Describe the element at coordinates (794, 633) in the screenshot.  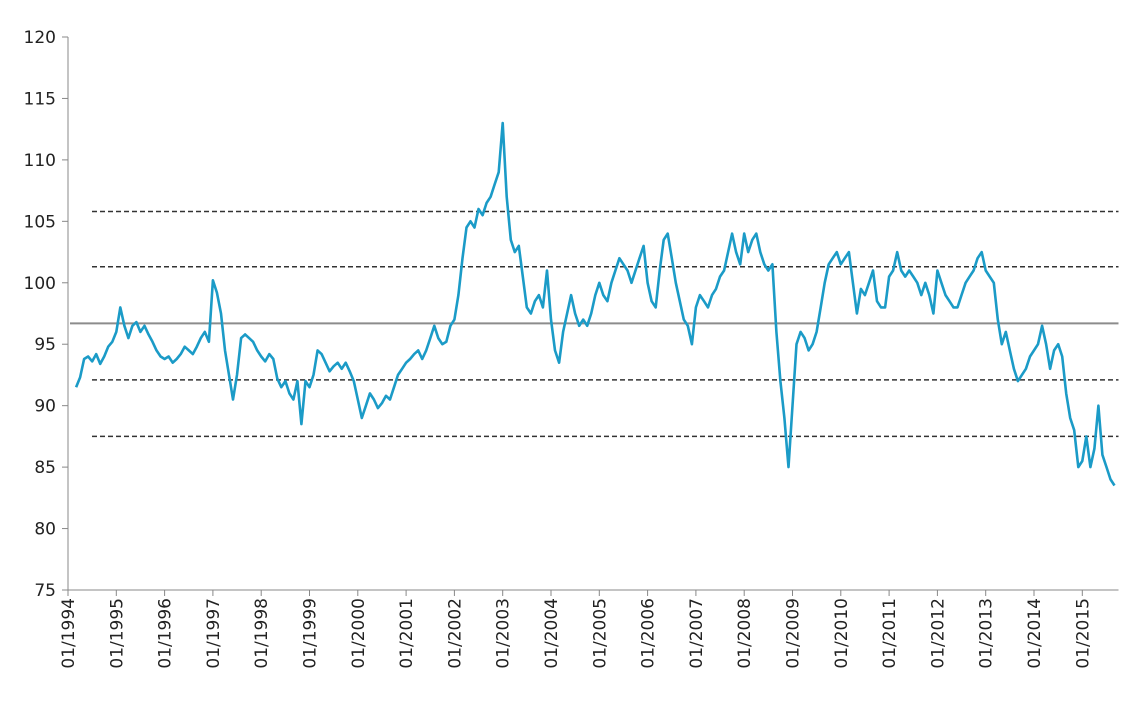
I see `x-tick-label: 01/2009` at that location.